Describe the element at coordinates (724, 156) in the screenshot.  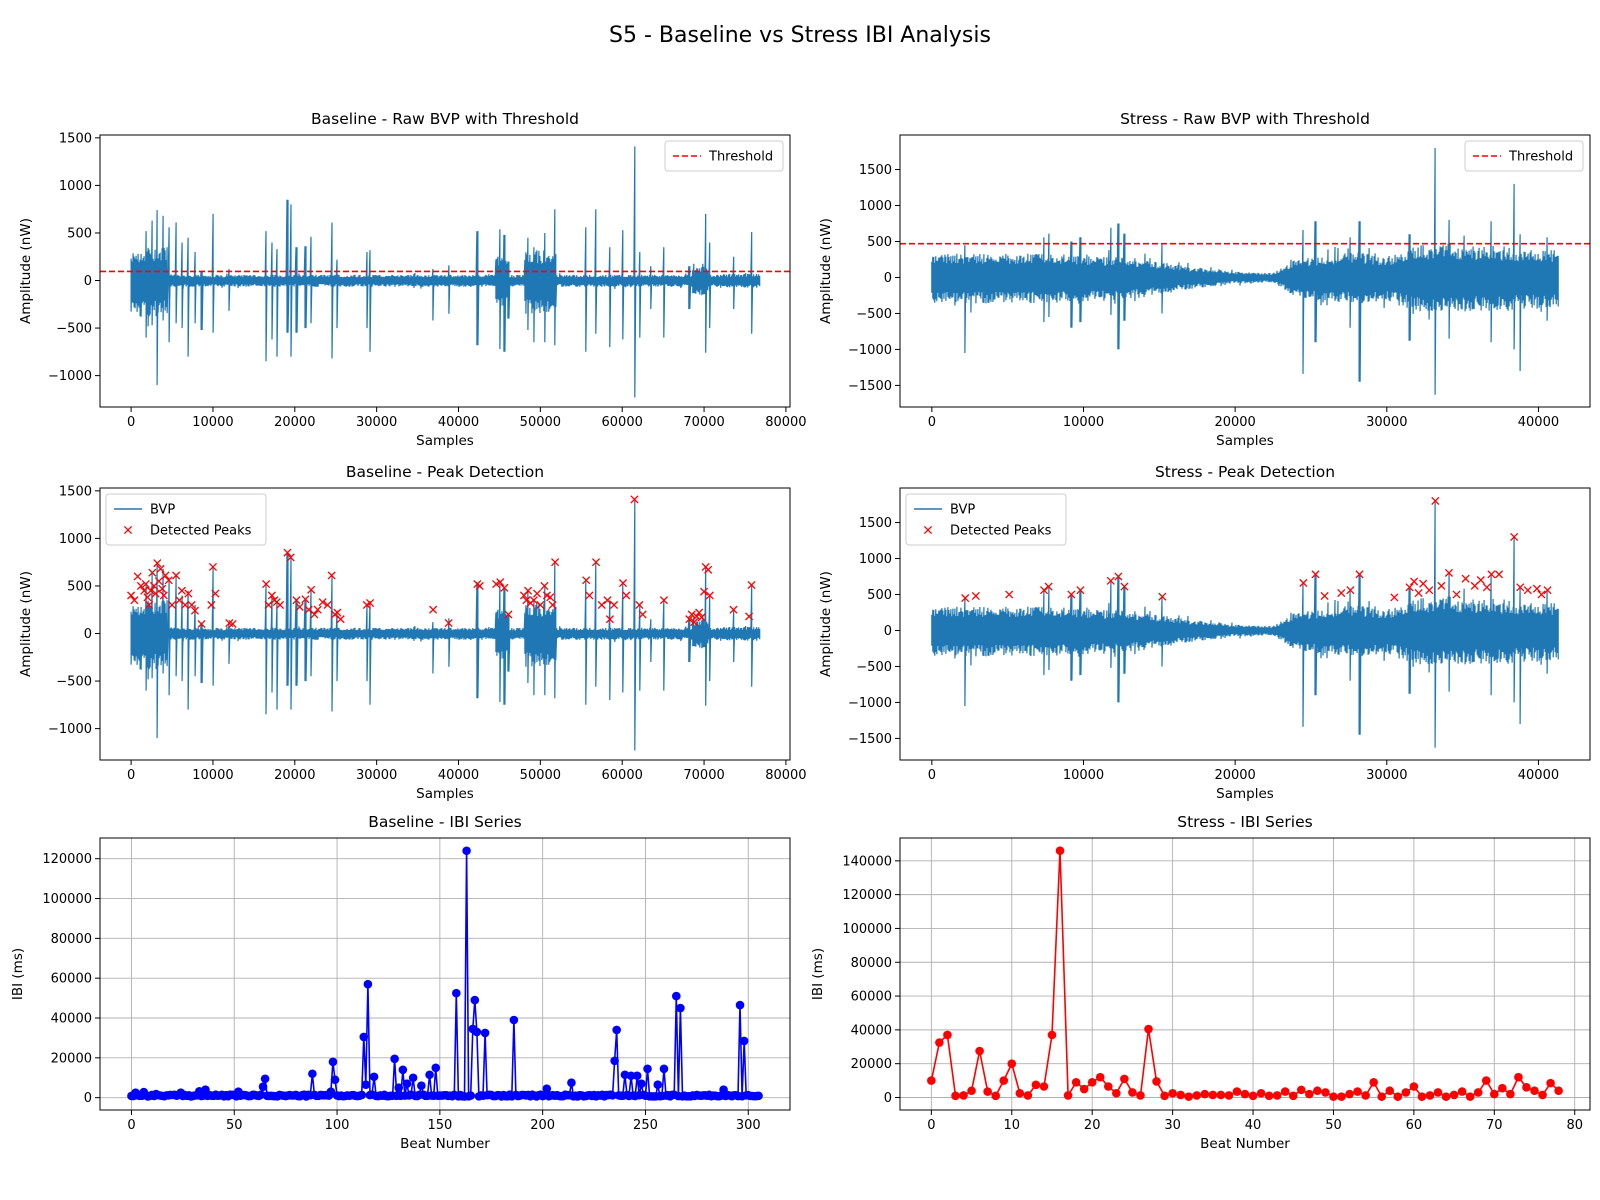
I see `legend-box` at that location.